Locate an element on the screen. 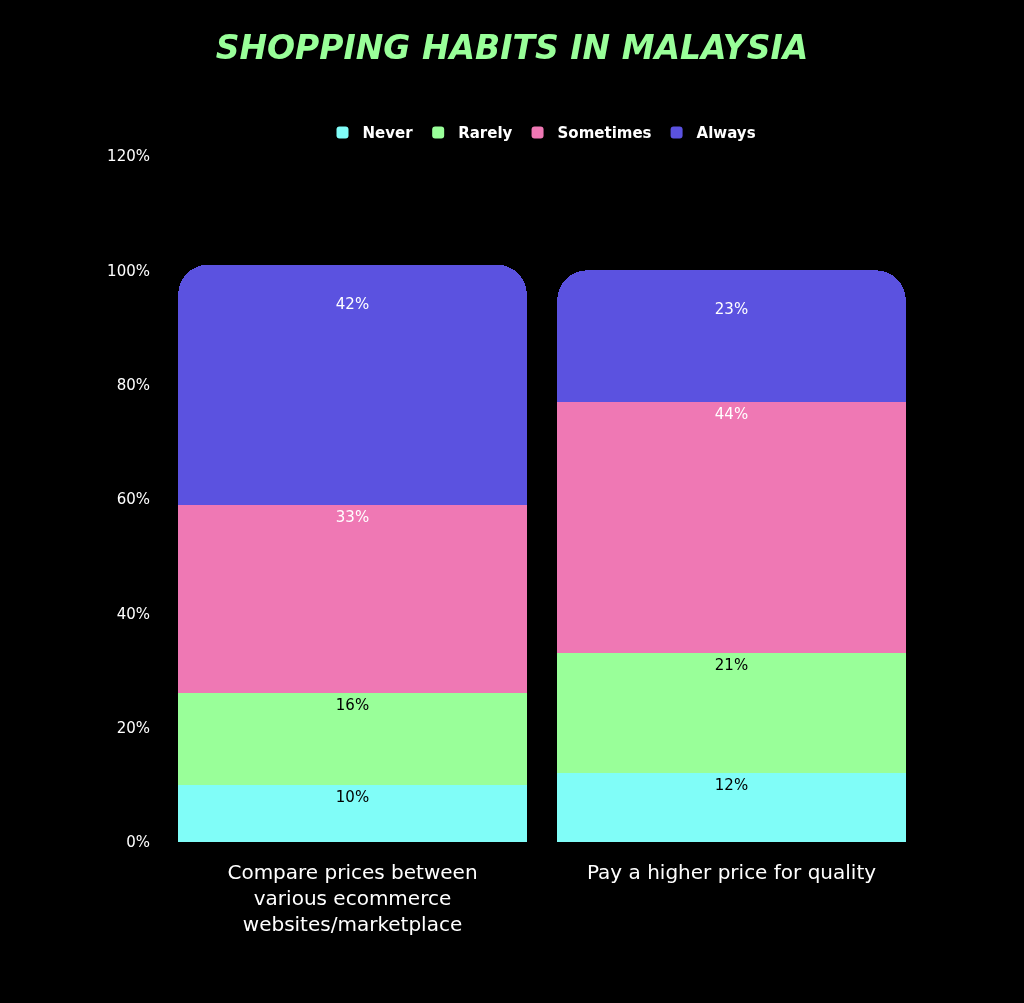 The width and height of the screenshot is (1024, 1003). data-label: 42% is located at coordinates (352, 303).